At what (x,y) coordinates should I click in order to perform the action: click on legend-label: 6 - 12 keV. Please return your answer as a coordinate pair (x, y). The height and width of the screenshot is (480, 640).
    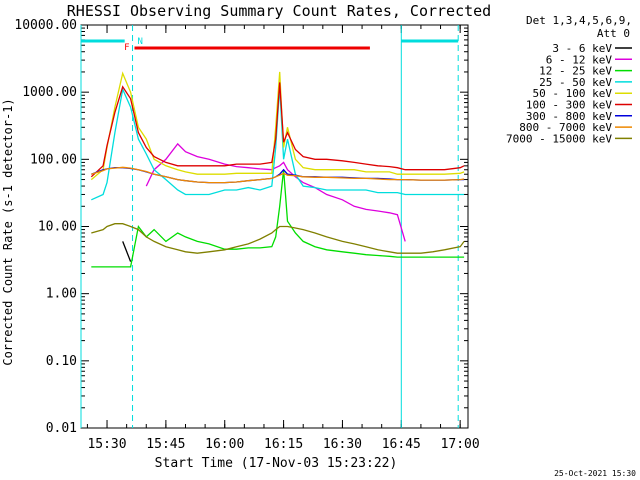
    Looking at the image, I should click on (579, 59).